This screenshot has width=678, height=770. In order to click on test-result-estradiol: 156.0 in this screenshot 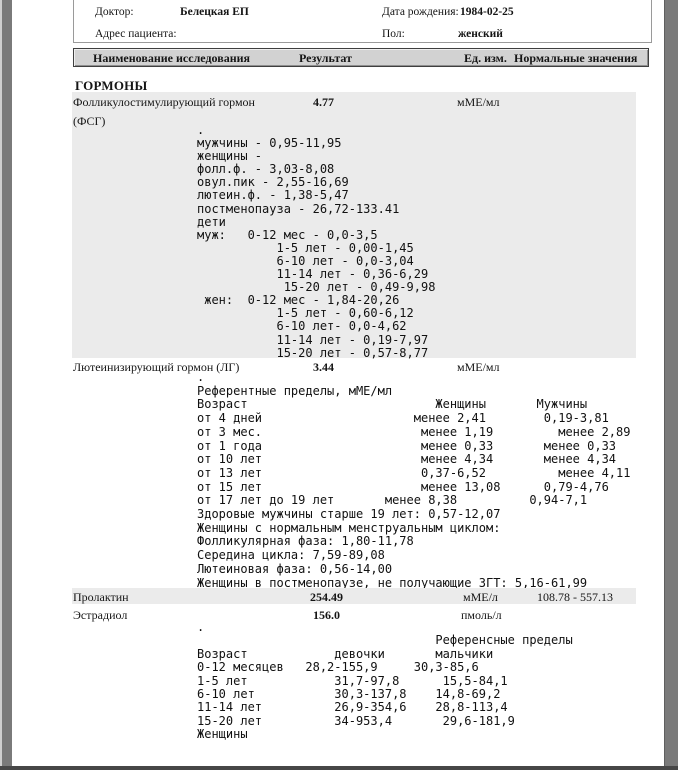, I will do `click(326, 615)`.